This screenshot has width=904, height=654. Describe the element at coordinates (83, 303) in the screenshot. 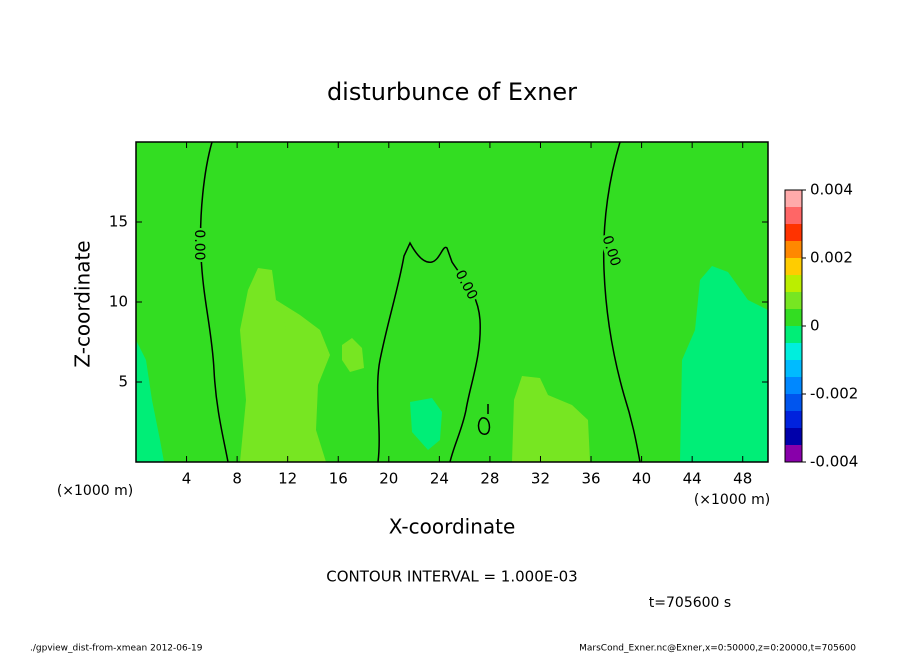

I see `y-axis-label: Z-coordinate` at that location.